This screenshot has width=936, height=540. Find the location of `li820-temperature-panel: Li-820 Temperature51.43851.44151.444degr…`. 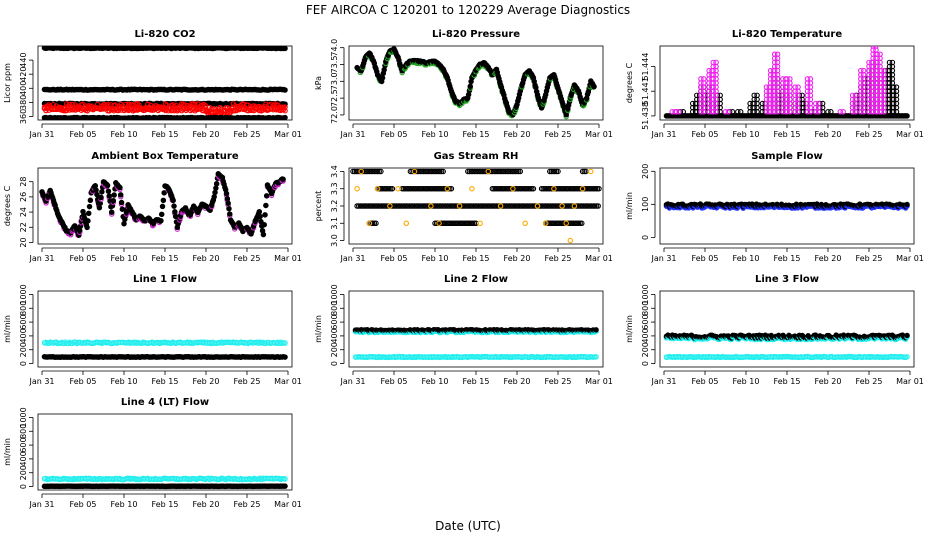

li820-temperature-panel: Li-820 Temperature51.43851.44151.444degr… is located at coordinates (774, 84).